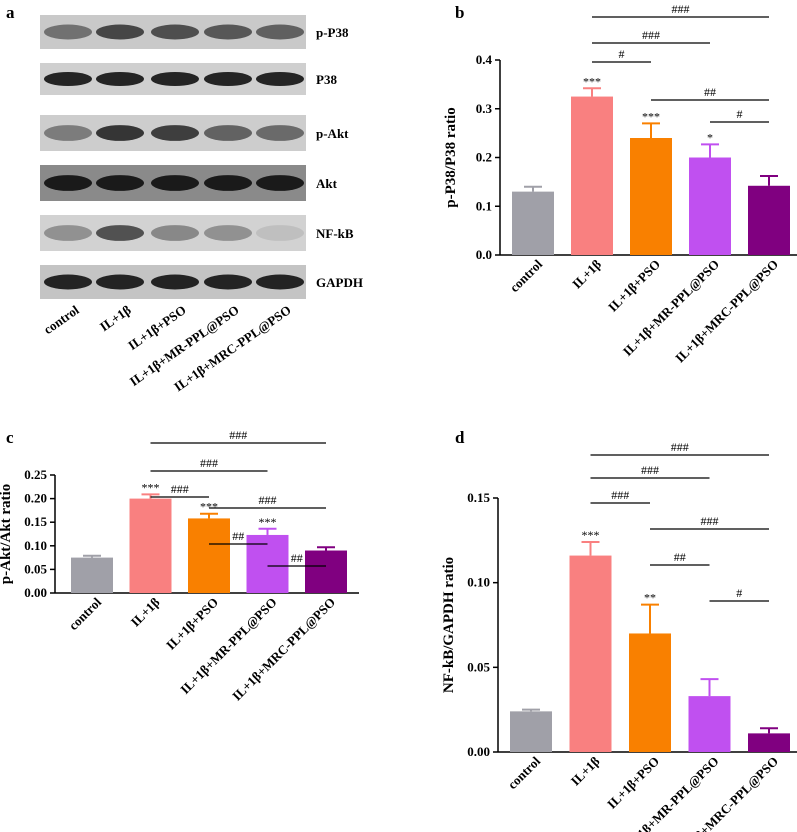 The height and width of the screenshot is (832, 797). Describe the element at coordinates (484, 157) in the screenshot. I see `y-tick-label: 0.2` at that location.